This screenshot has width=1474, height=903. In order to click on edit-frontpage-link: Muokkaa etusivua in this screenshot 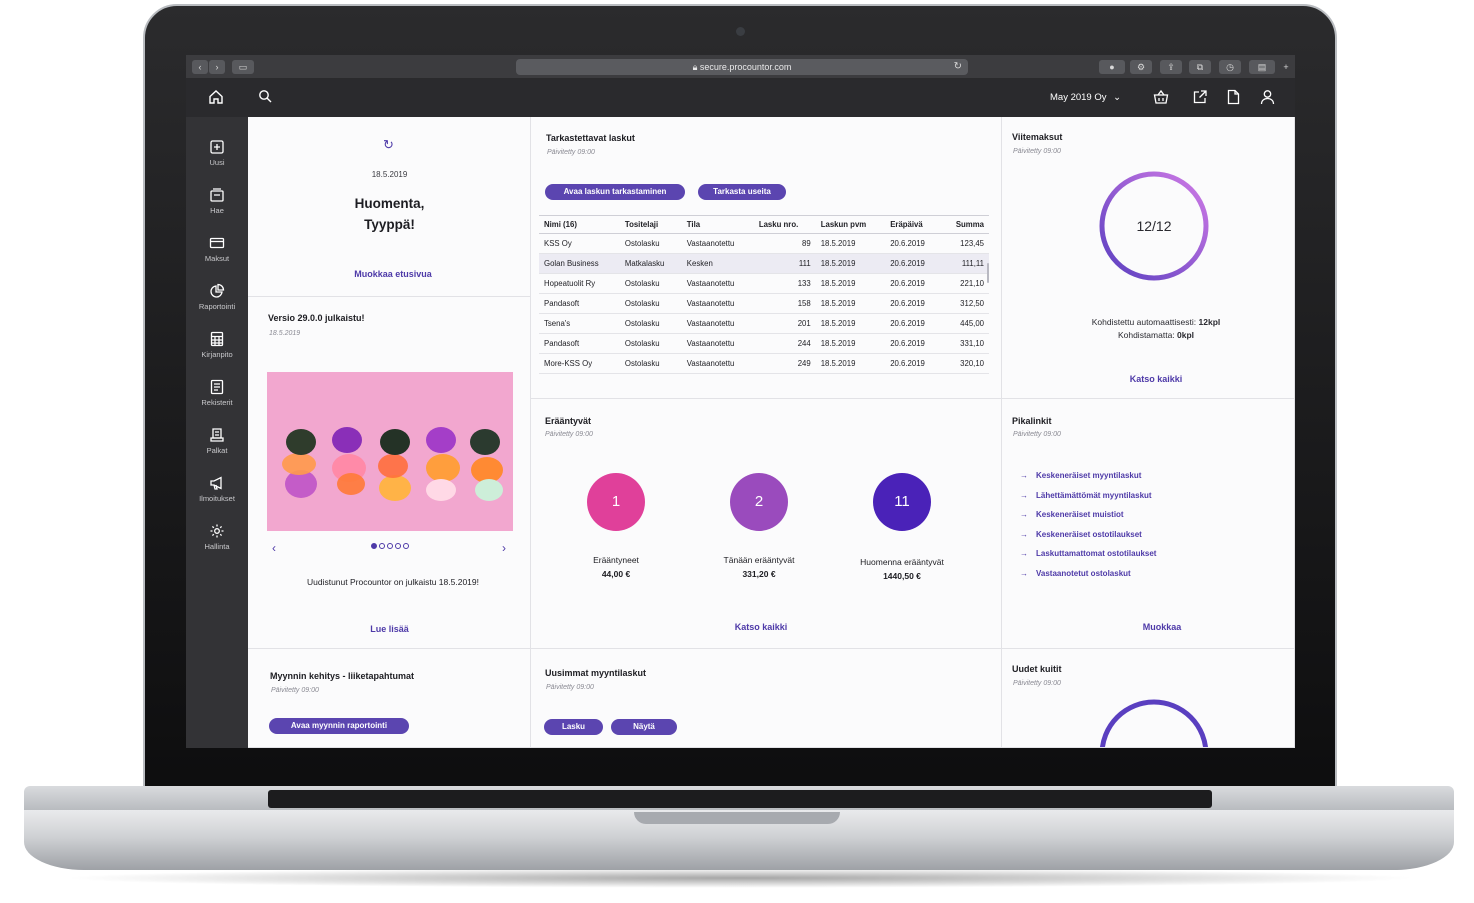, I will do `click(393, 274)`.